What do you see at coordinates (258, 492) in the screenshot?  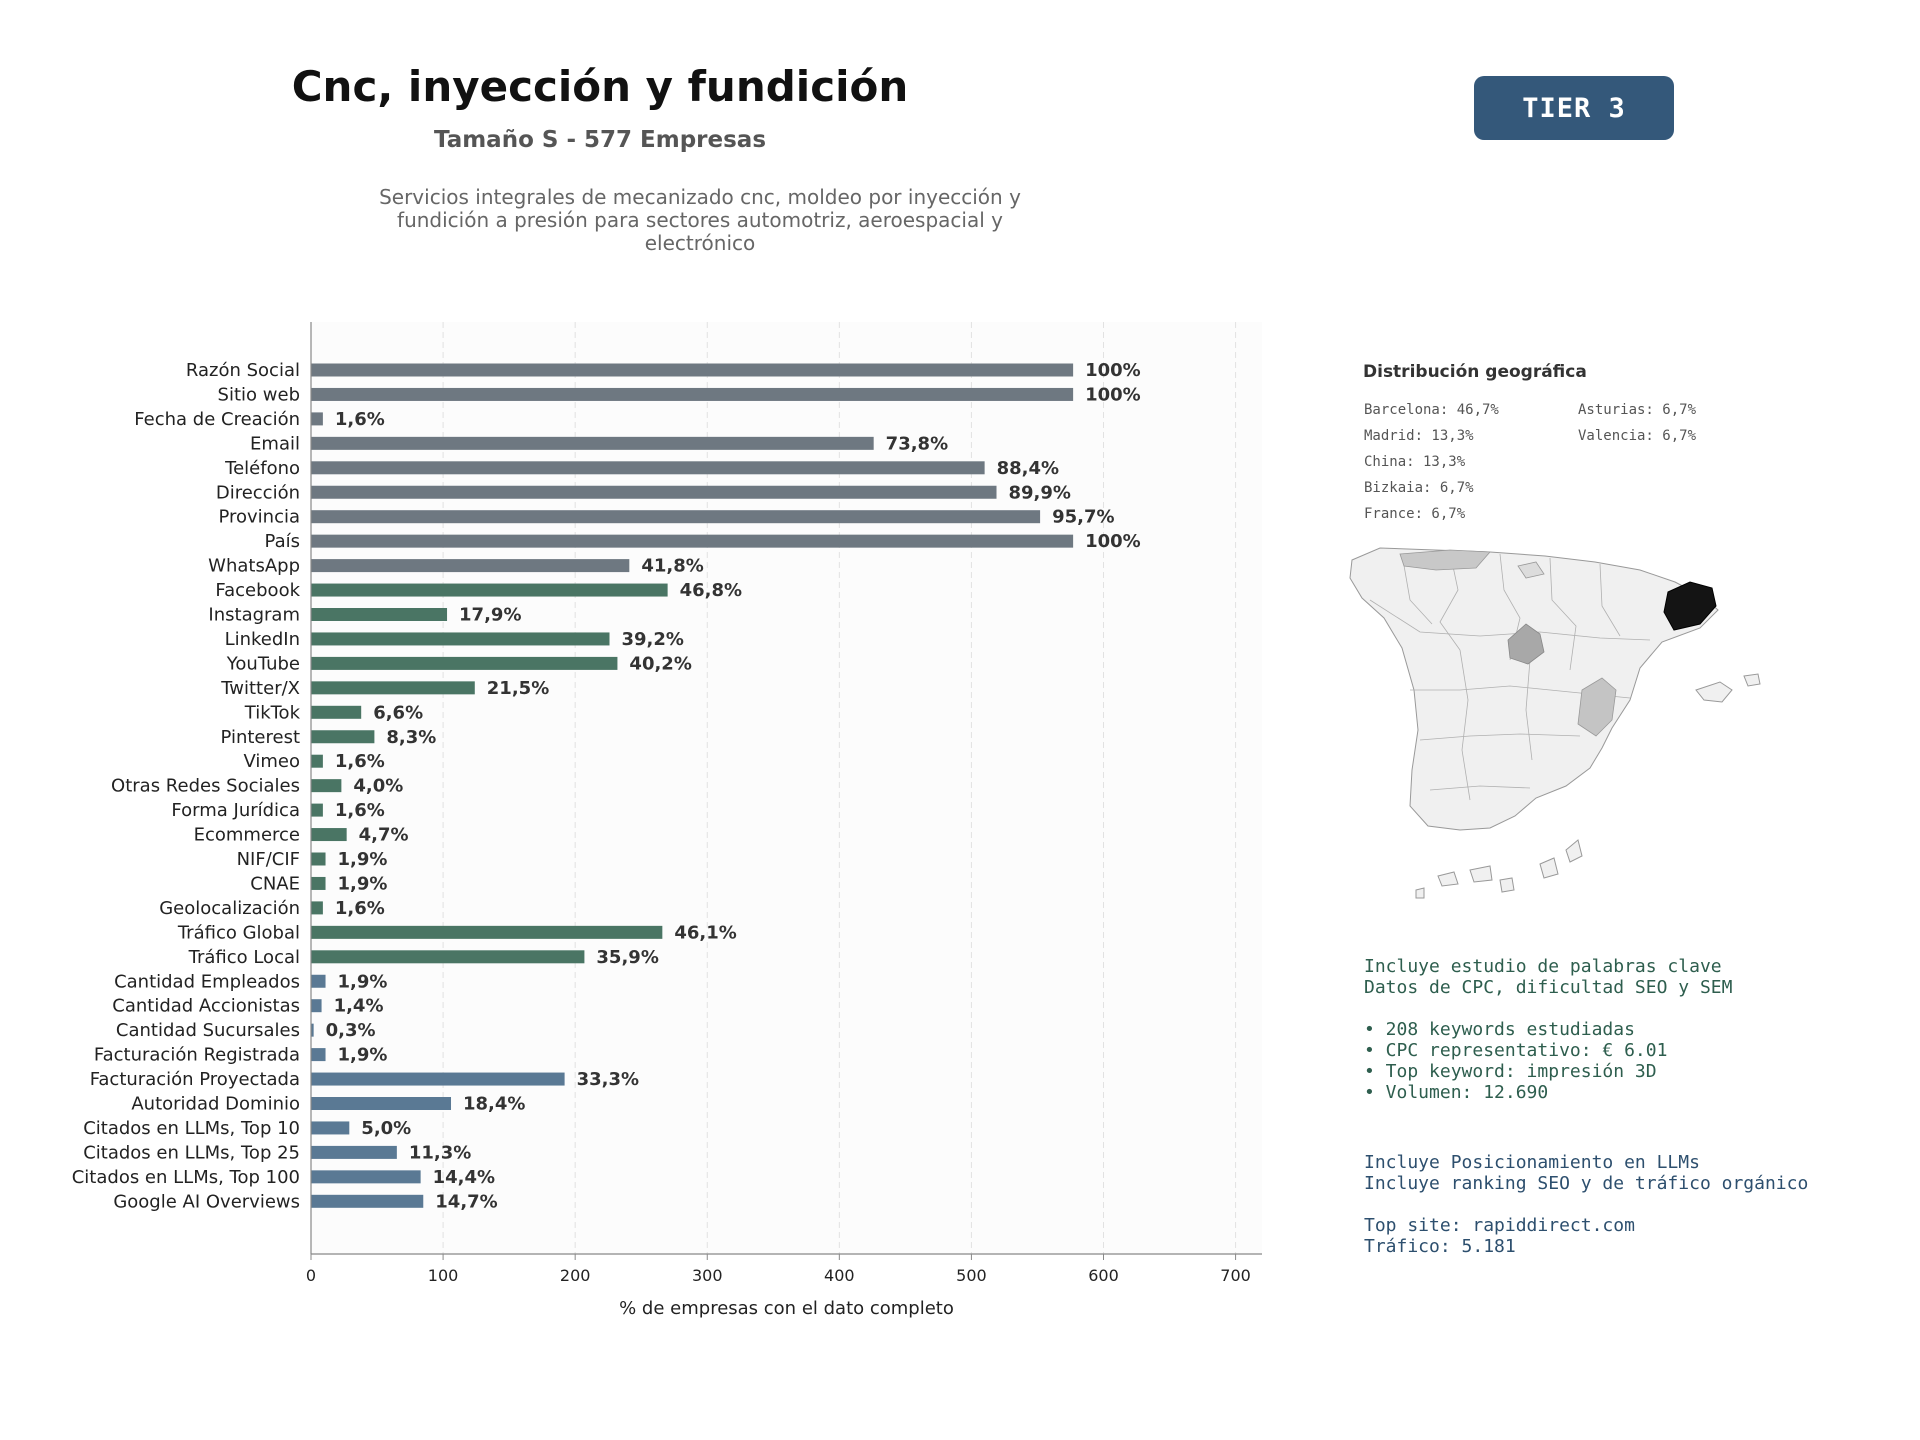 I see `category-label: Dirección` at bounding box center [258, 492].